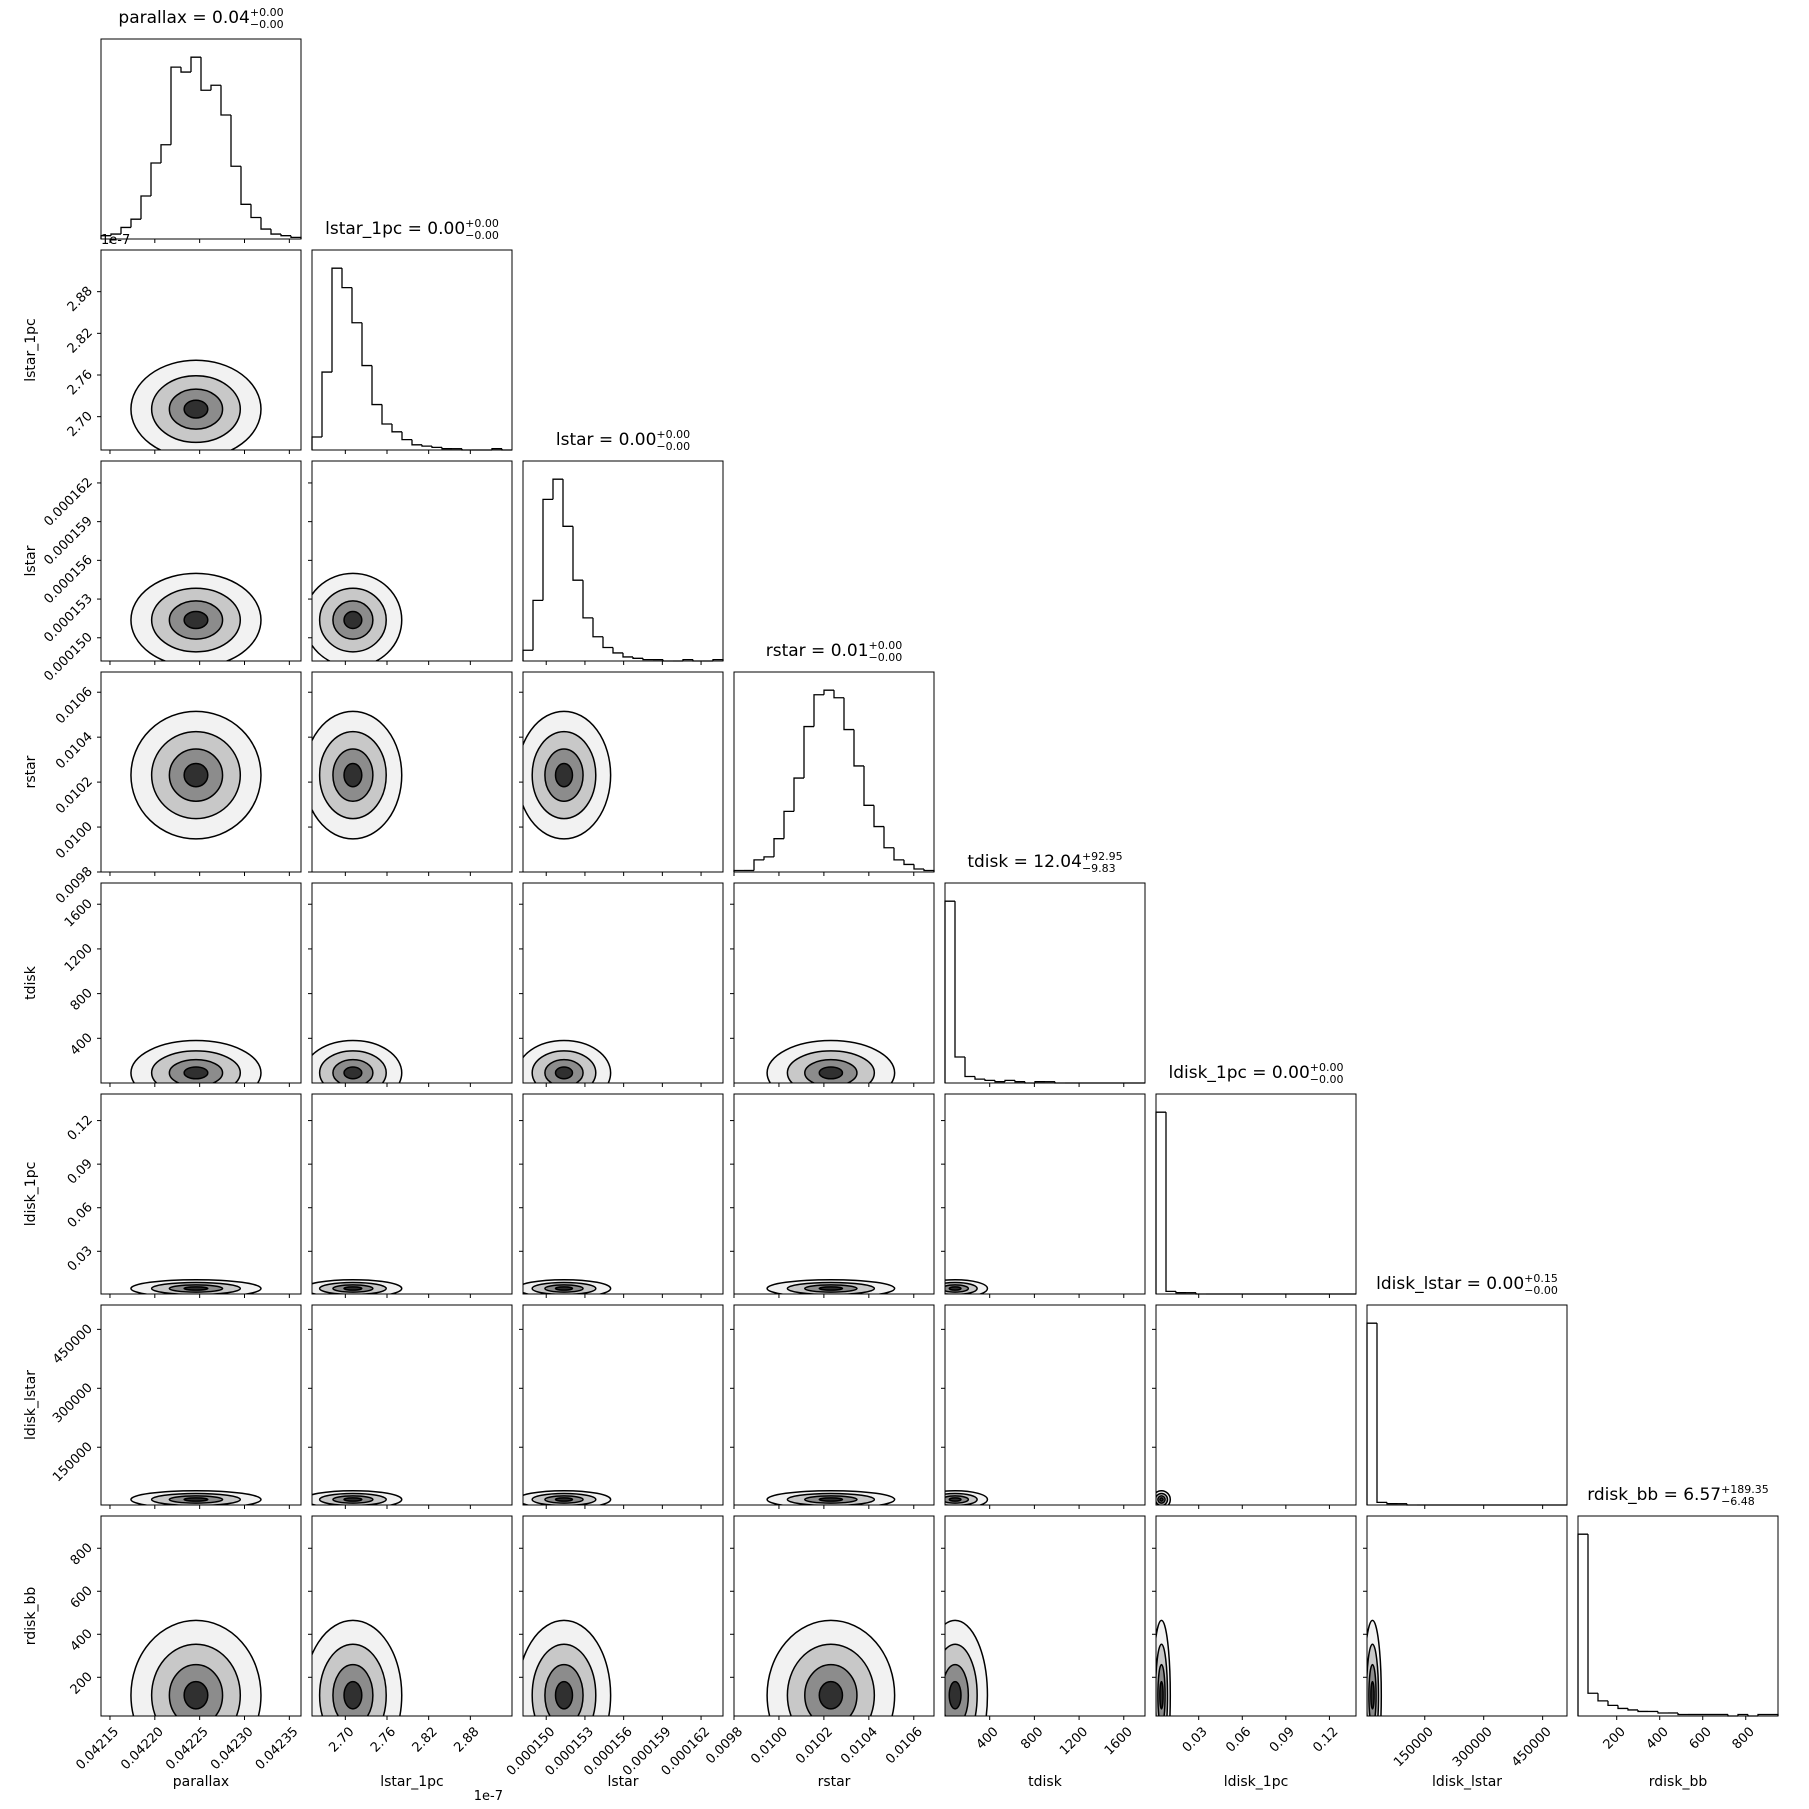  I want to click on x-tick-label: 2.70, so click(341, 1739).